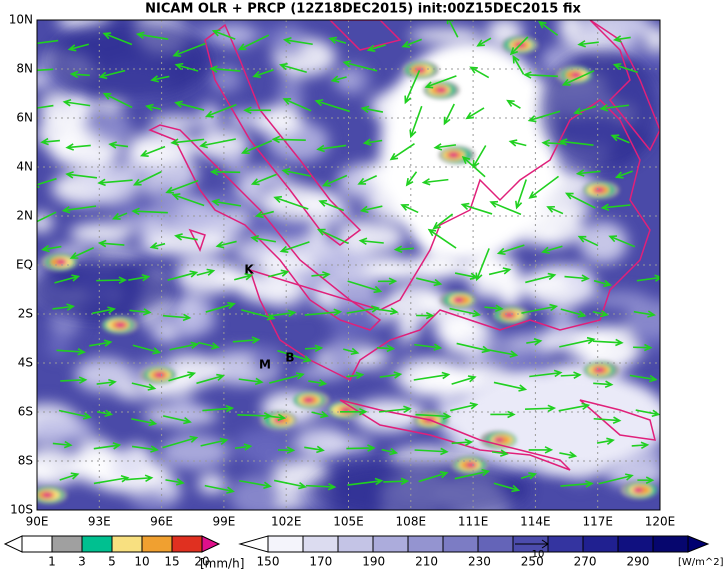 The width and height of the screenshot is (726, 575). What do you see at coordinates (479, 562) in the screenshot?
I see `legend-label: 230` at bounding box center [479, 562].